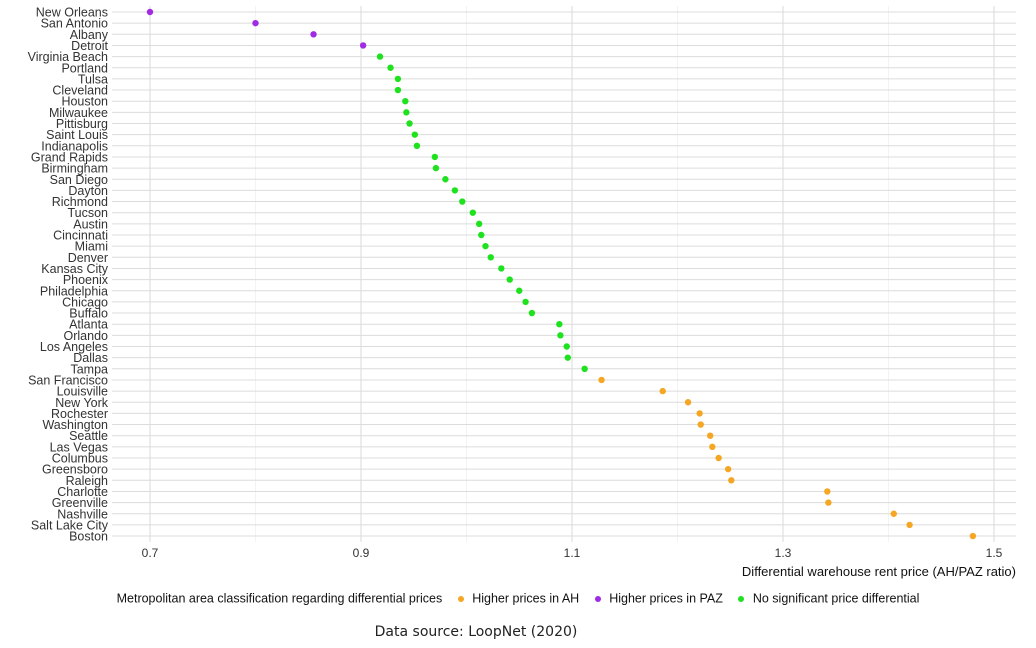 This screenshot has width=1036, height=648. What do you see at coordinates (80, 236) in the screenshot?
I see `city-label: Cincinnati` at bounding box center [80, 236].